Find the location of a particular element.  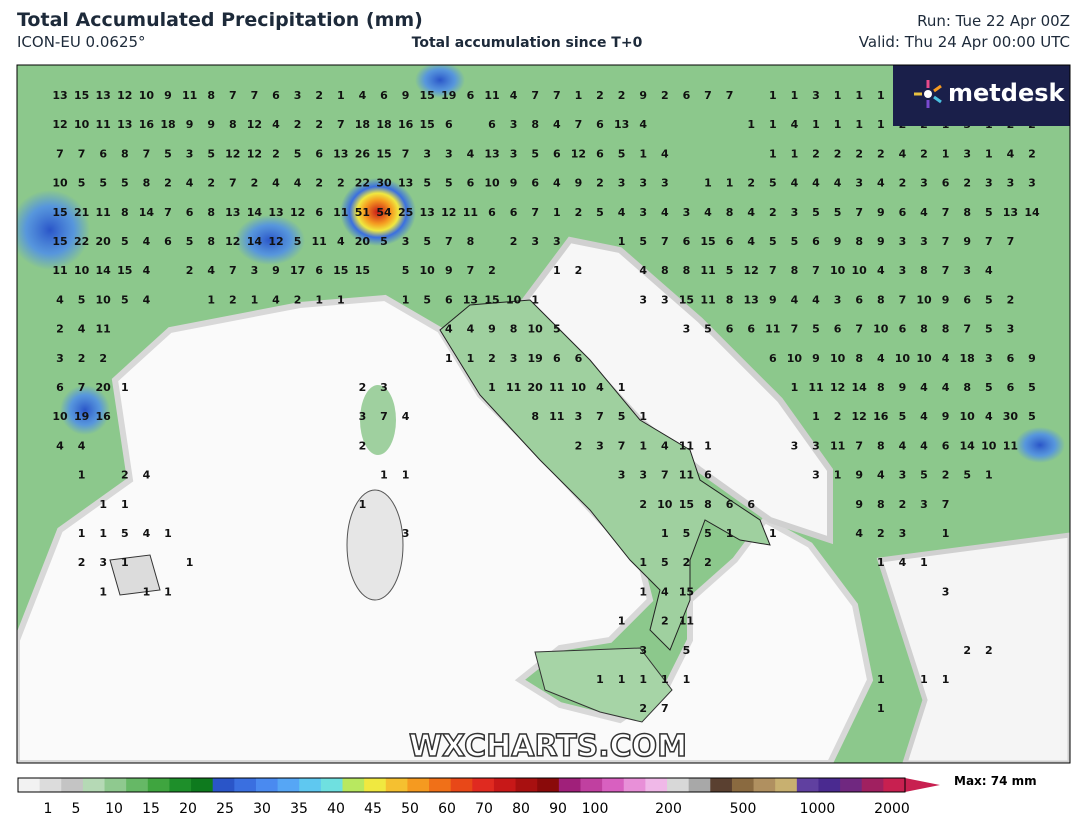

precip-label: 30 is located at coordinates (384, 183).